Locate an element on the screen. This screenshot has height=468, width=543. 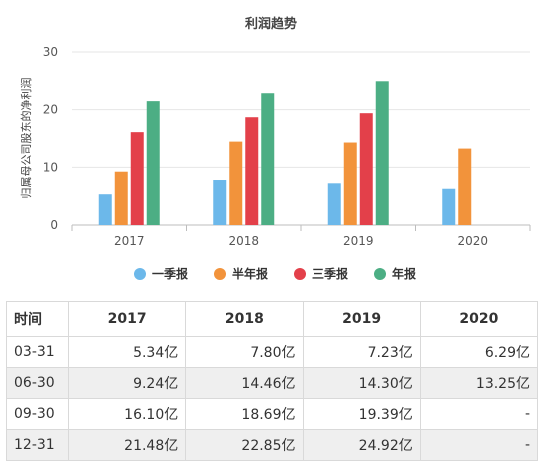
table-cell-value: 24.92亿 is located at coordinates (361, 445).